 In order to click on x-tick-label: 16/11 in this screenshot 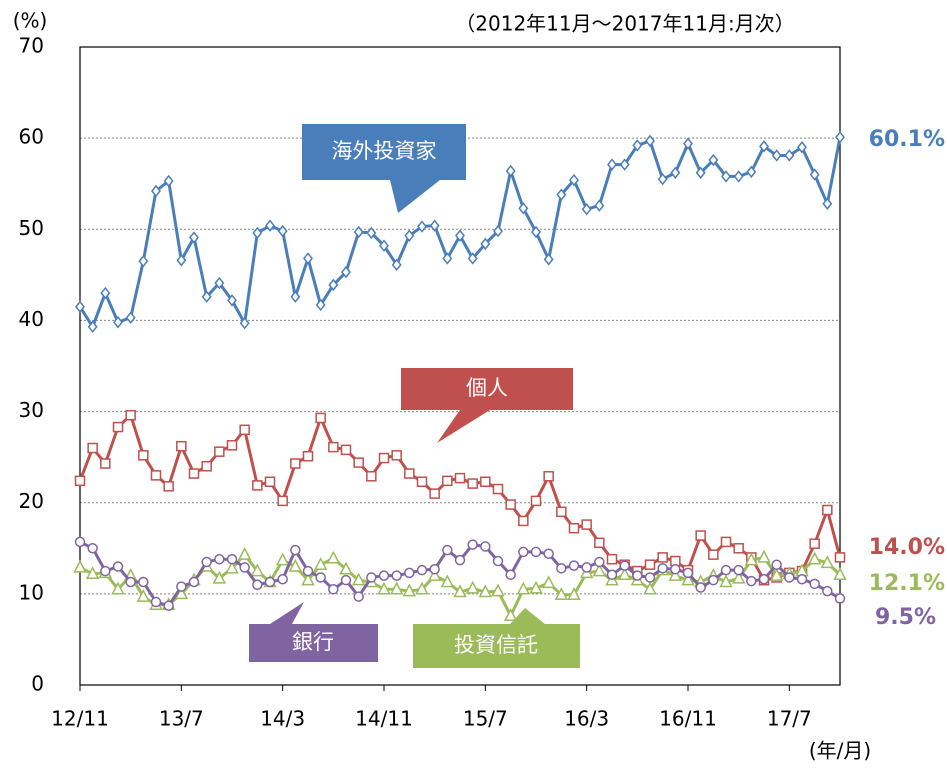, I will do `click(688, 719)`.